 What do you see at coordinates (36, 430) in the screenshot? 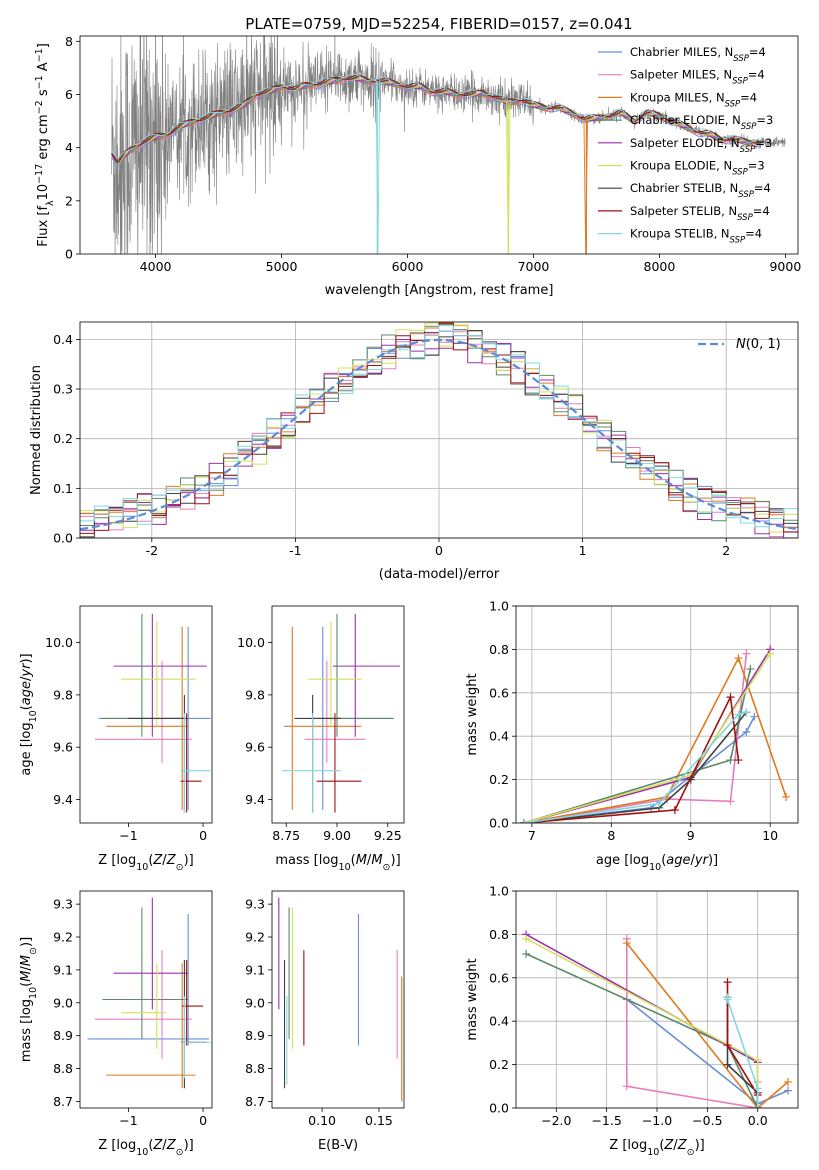
I see `y-axis-label: Normed distribution` at bounding box center [36, 430].